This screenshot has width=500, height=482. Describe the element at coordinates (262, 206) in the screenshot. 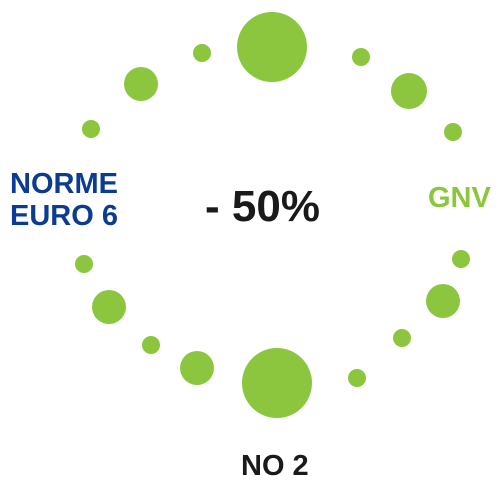

I see `reduction-value: - 50%` at that location.